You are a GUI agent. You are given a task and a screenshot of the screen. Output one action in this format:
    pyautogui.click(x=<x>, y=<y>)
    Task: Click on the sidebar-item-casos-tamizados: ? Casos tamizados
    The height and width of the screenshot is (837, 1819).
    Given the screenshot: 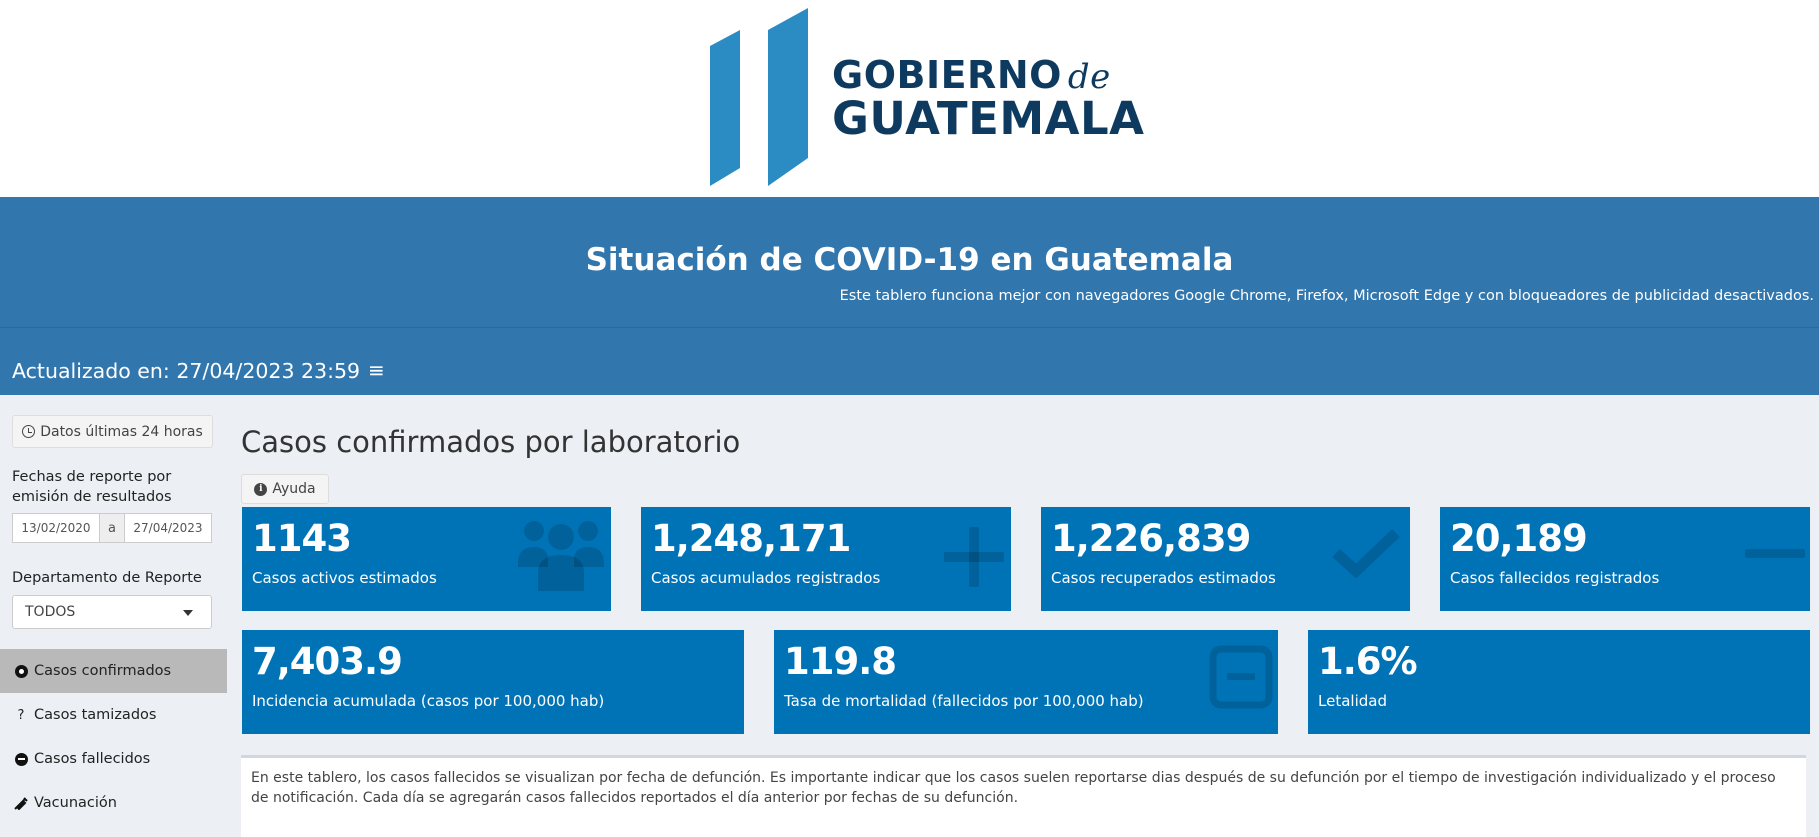 What is the action you would take?
    pyautogui.click(x=113, y=715)
    